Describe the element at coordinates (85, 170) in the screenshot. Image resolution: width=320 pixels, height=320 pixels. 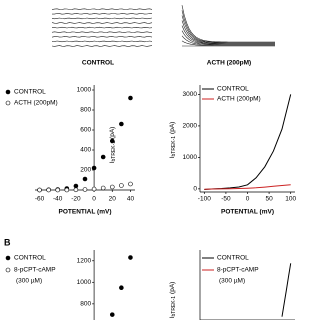
I see `y-tick-label: 200` at that location.